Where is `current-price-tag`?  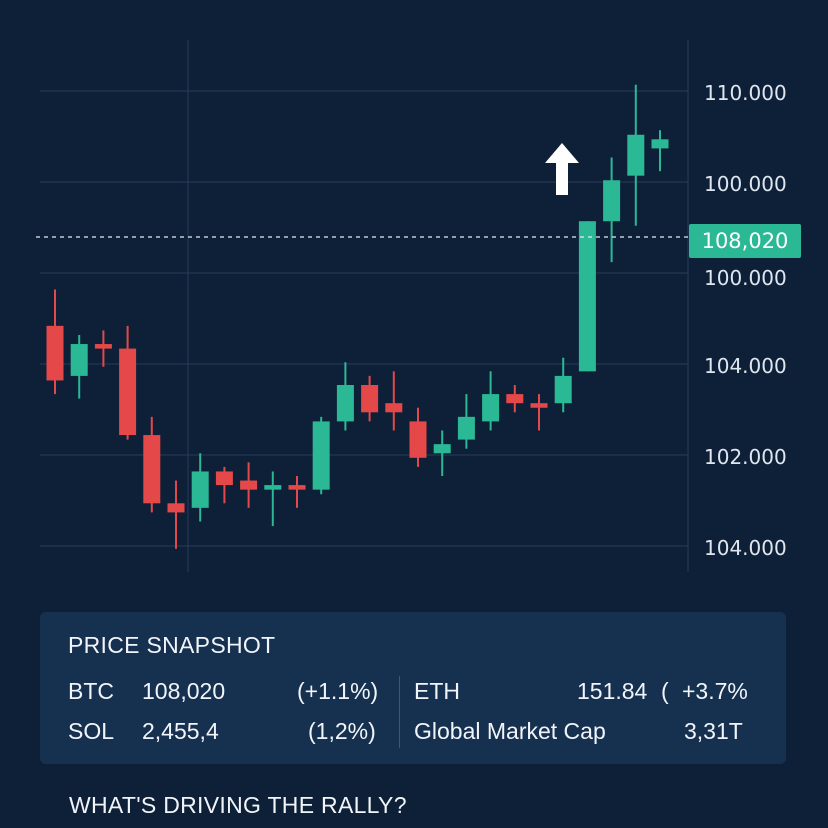
current-price-tag is located at coordinates (745, 241).